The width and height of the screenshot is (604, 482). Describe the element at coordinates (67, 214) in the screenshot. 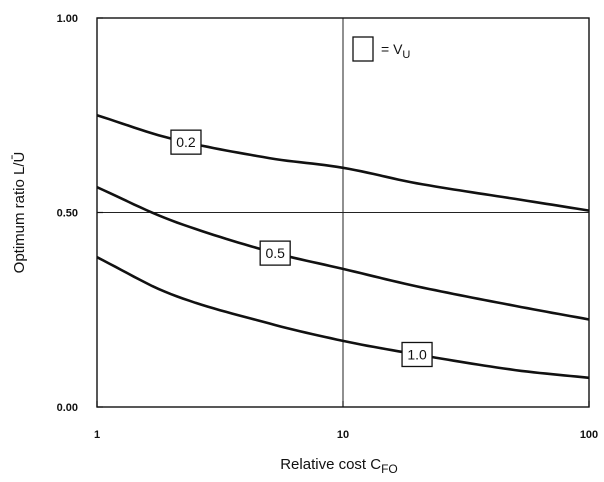

I see `y-tick-label: 0.50` at that location.